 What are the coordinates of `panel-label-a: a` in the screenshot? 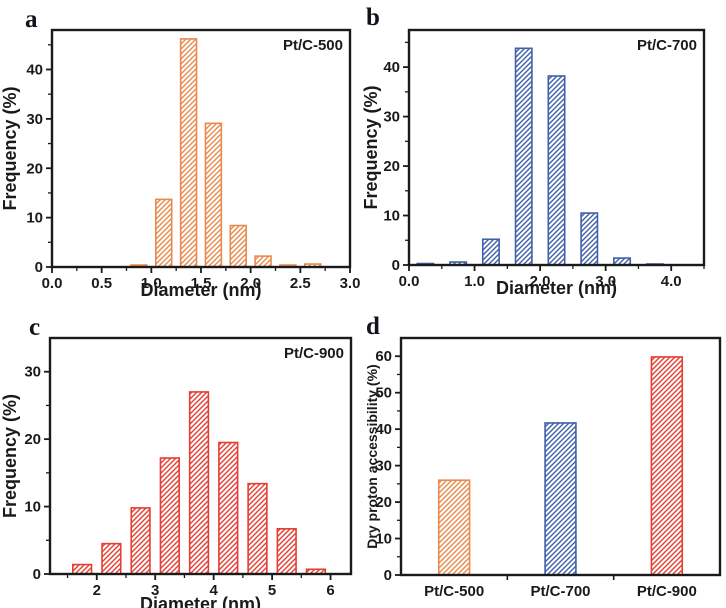 It's located at (31, 19).